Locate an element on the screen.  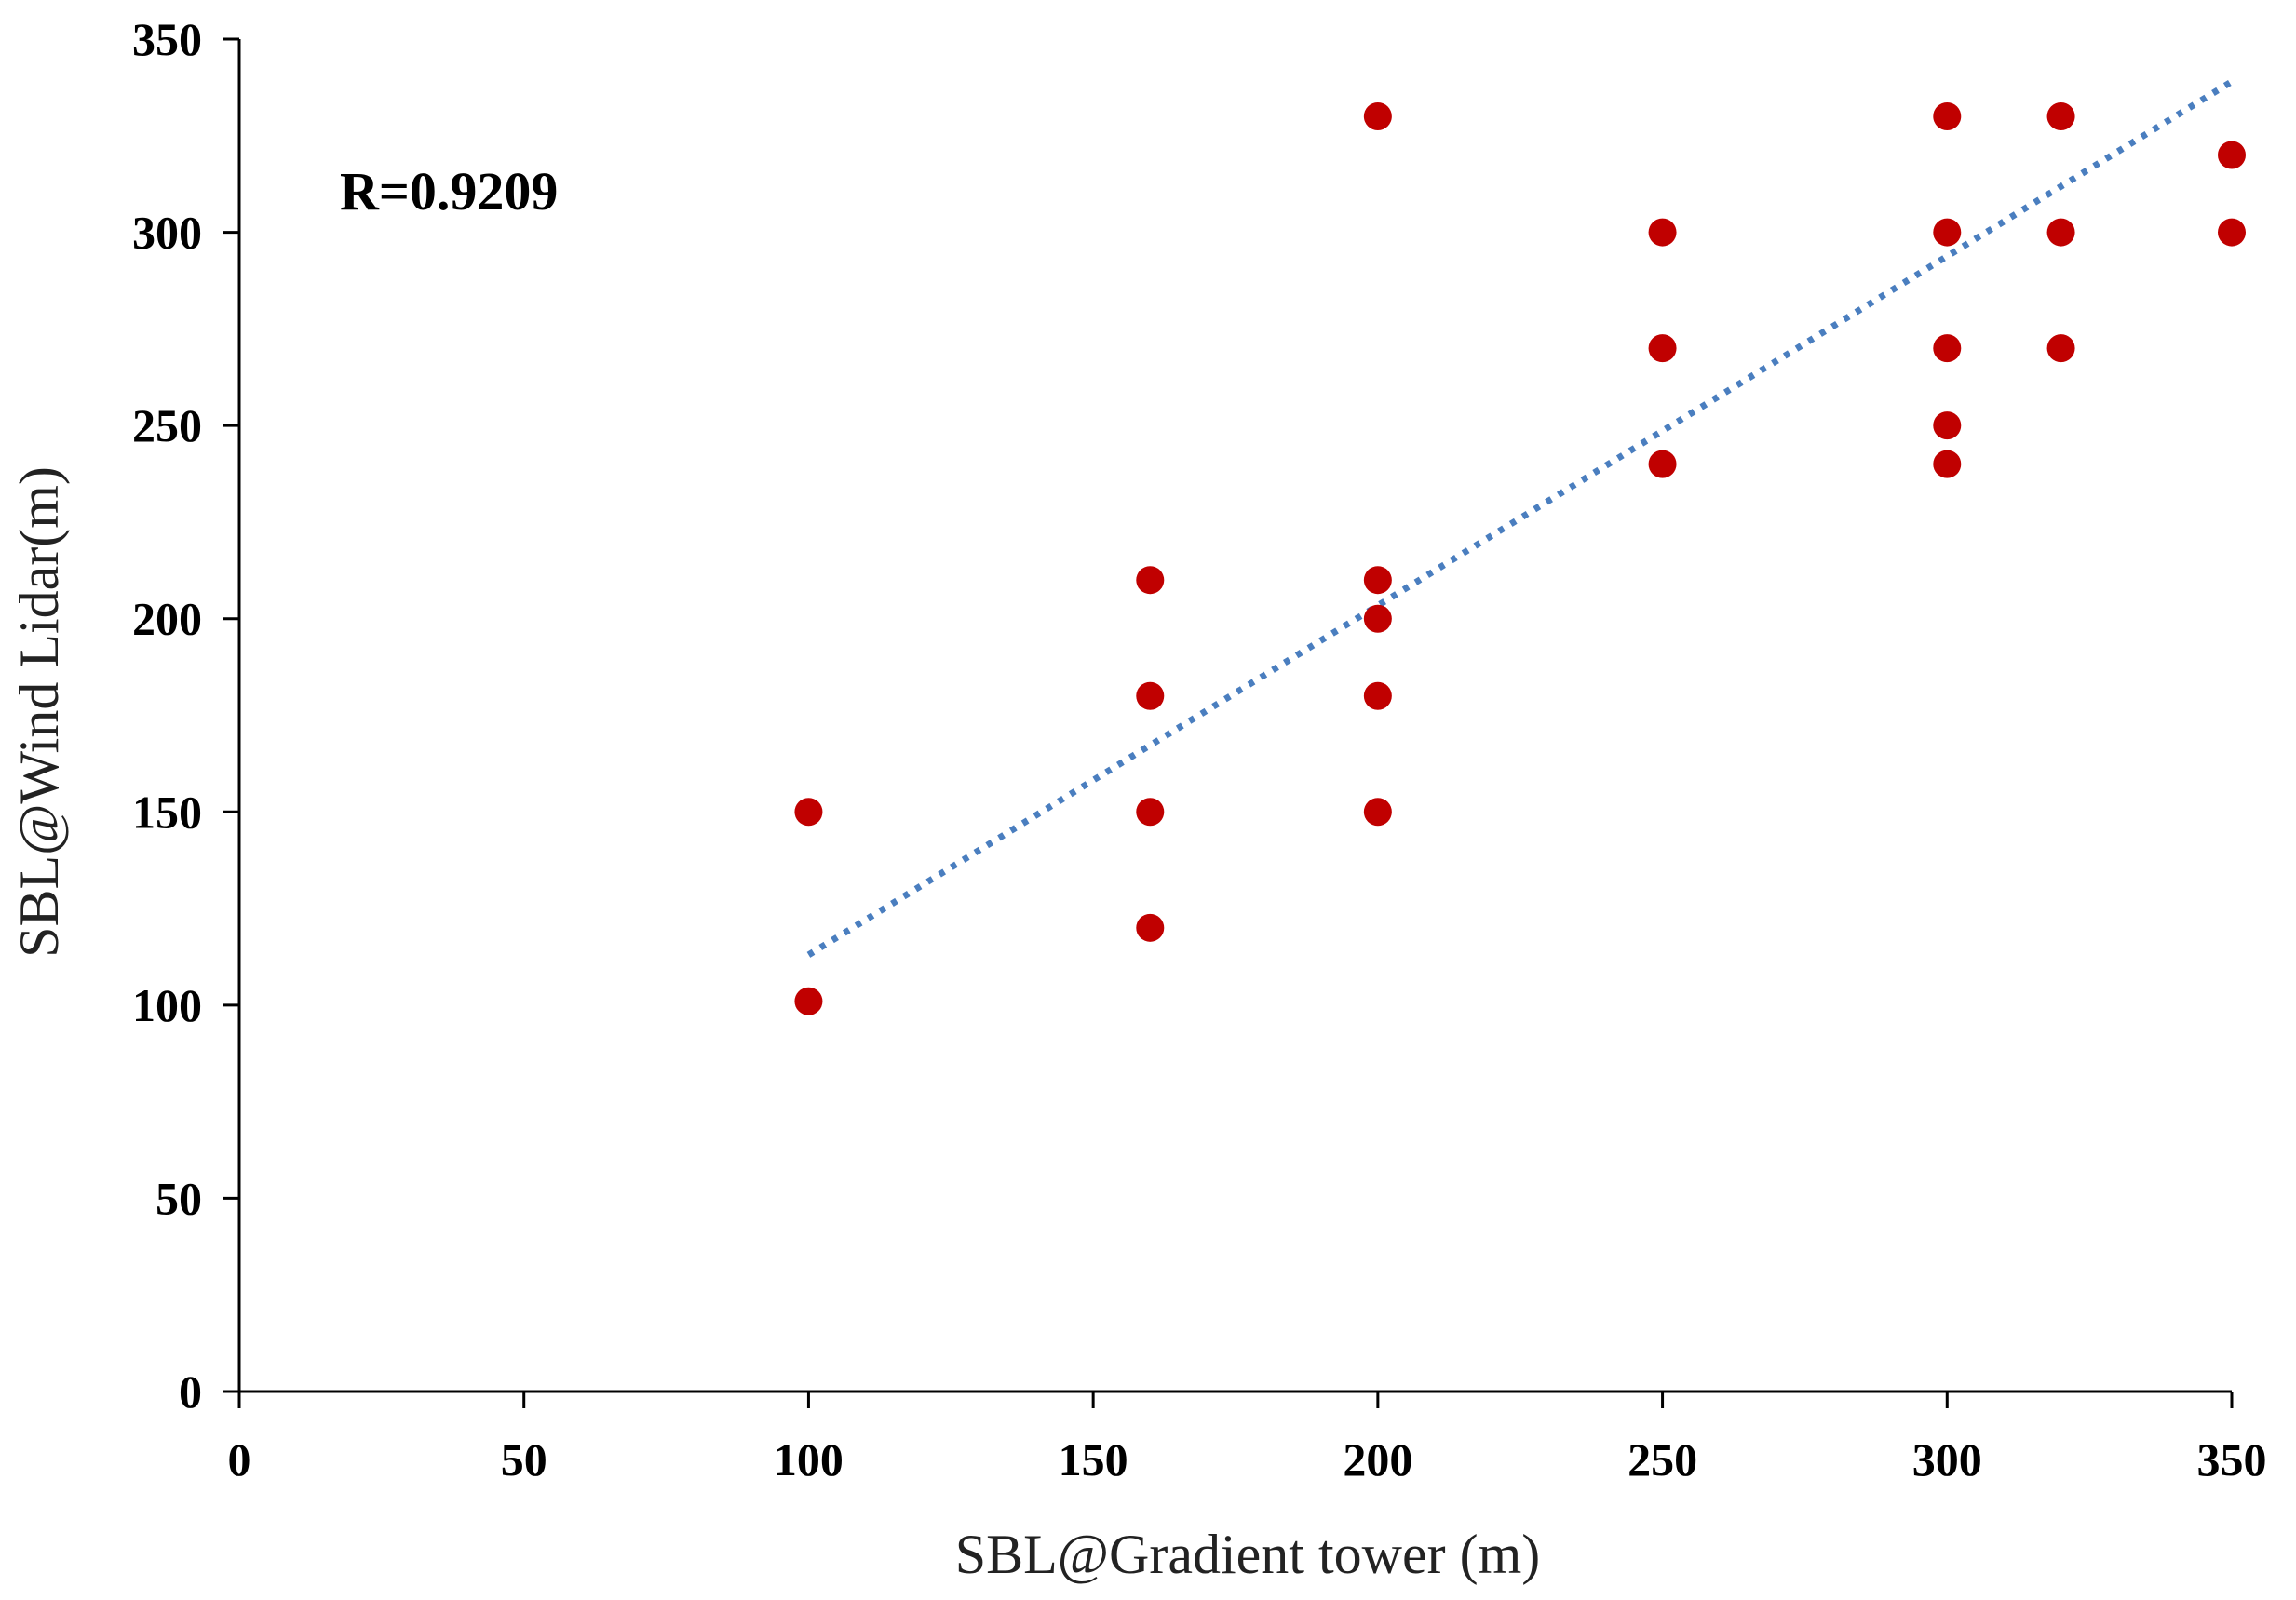
x-axis-title: SBL@Gradient tower (m) is located at coordinates (1247, 1555).